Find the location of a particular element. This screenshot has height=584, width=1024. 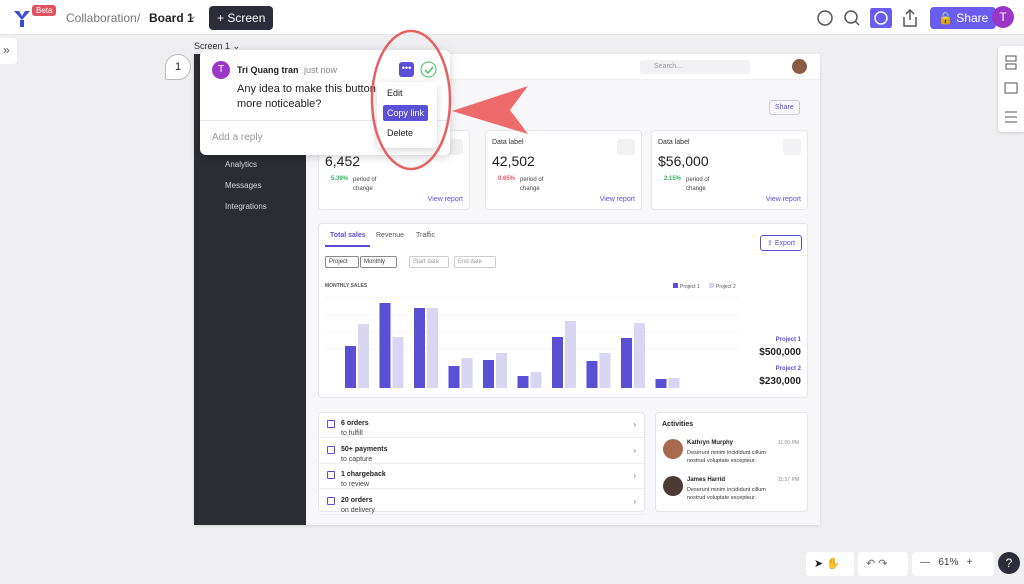

share-button: 🔒 Share is located at coordinates (963, 18).